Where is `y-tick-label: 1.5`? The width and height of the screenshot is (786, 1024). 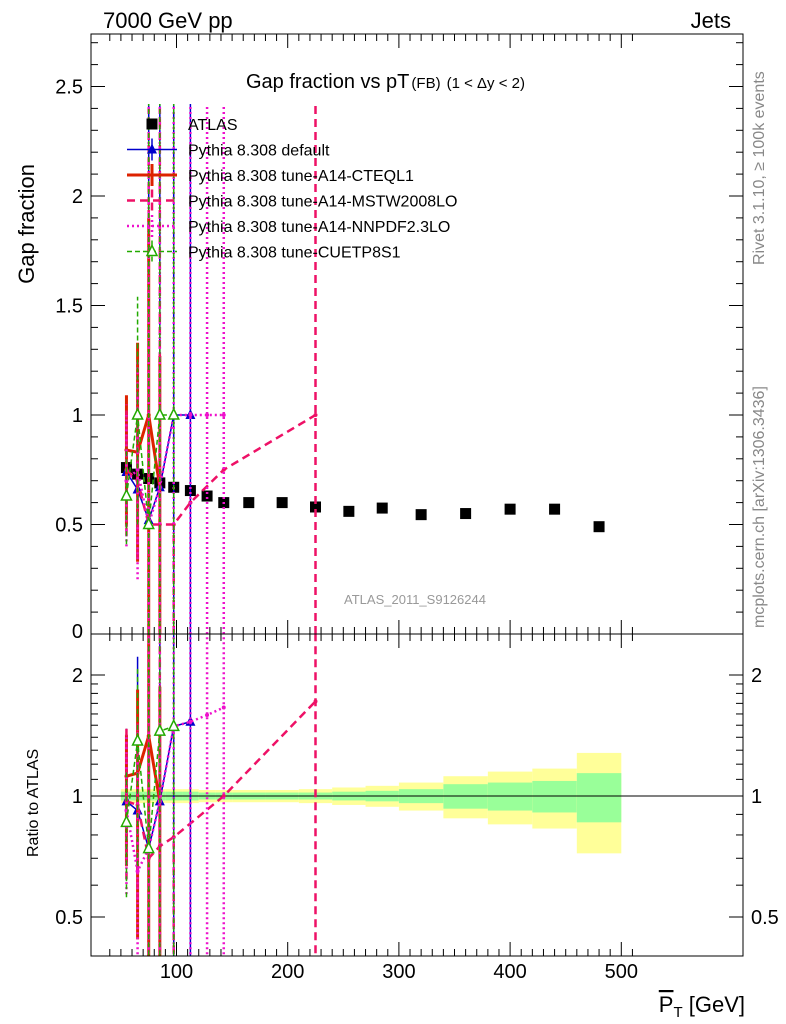
y-tick-label: 1.5 is located at coordinates (69, 307).